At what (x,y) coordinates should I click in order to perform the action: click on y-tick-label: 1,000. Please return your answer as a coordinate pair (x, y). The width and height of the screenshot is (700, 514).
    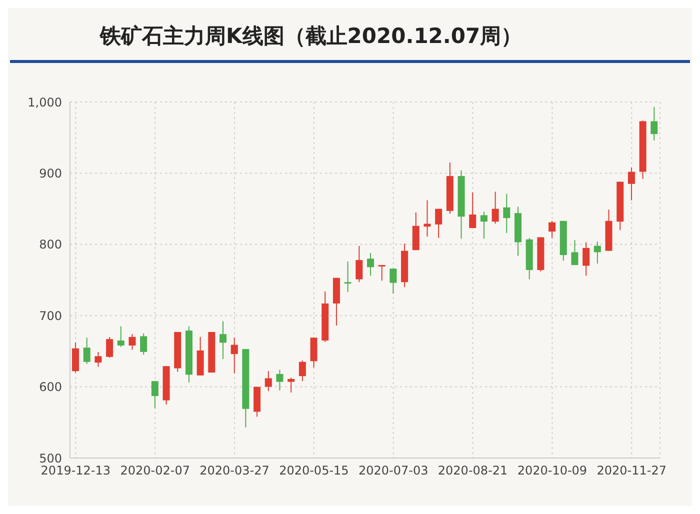
    Looking at the image, I should click on (45, 102).